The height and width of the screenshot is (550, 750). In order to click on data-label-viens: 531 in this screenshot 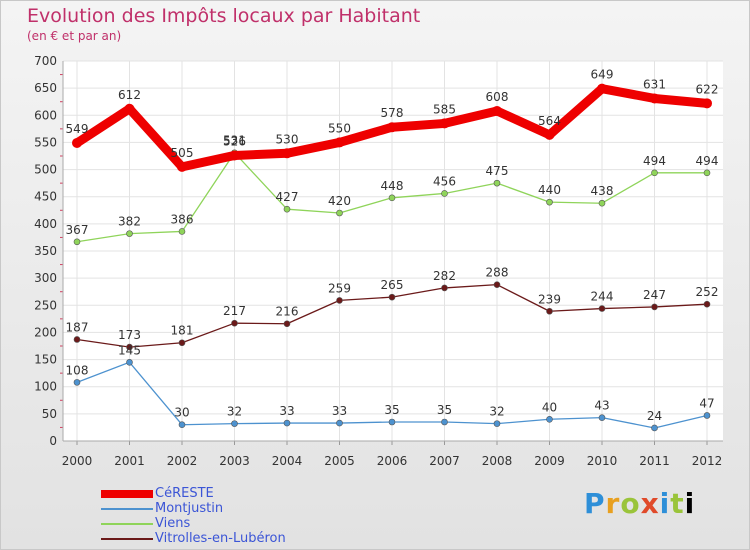, I will do `click(234, 141)`.